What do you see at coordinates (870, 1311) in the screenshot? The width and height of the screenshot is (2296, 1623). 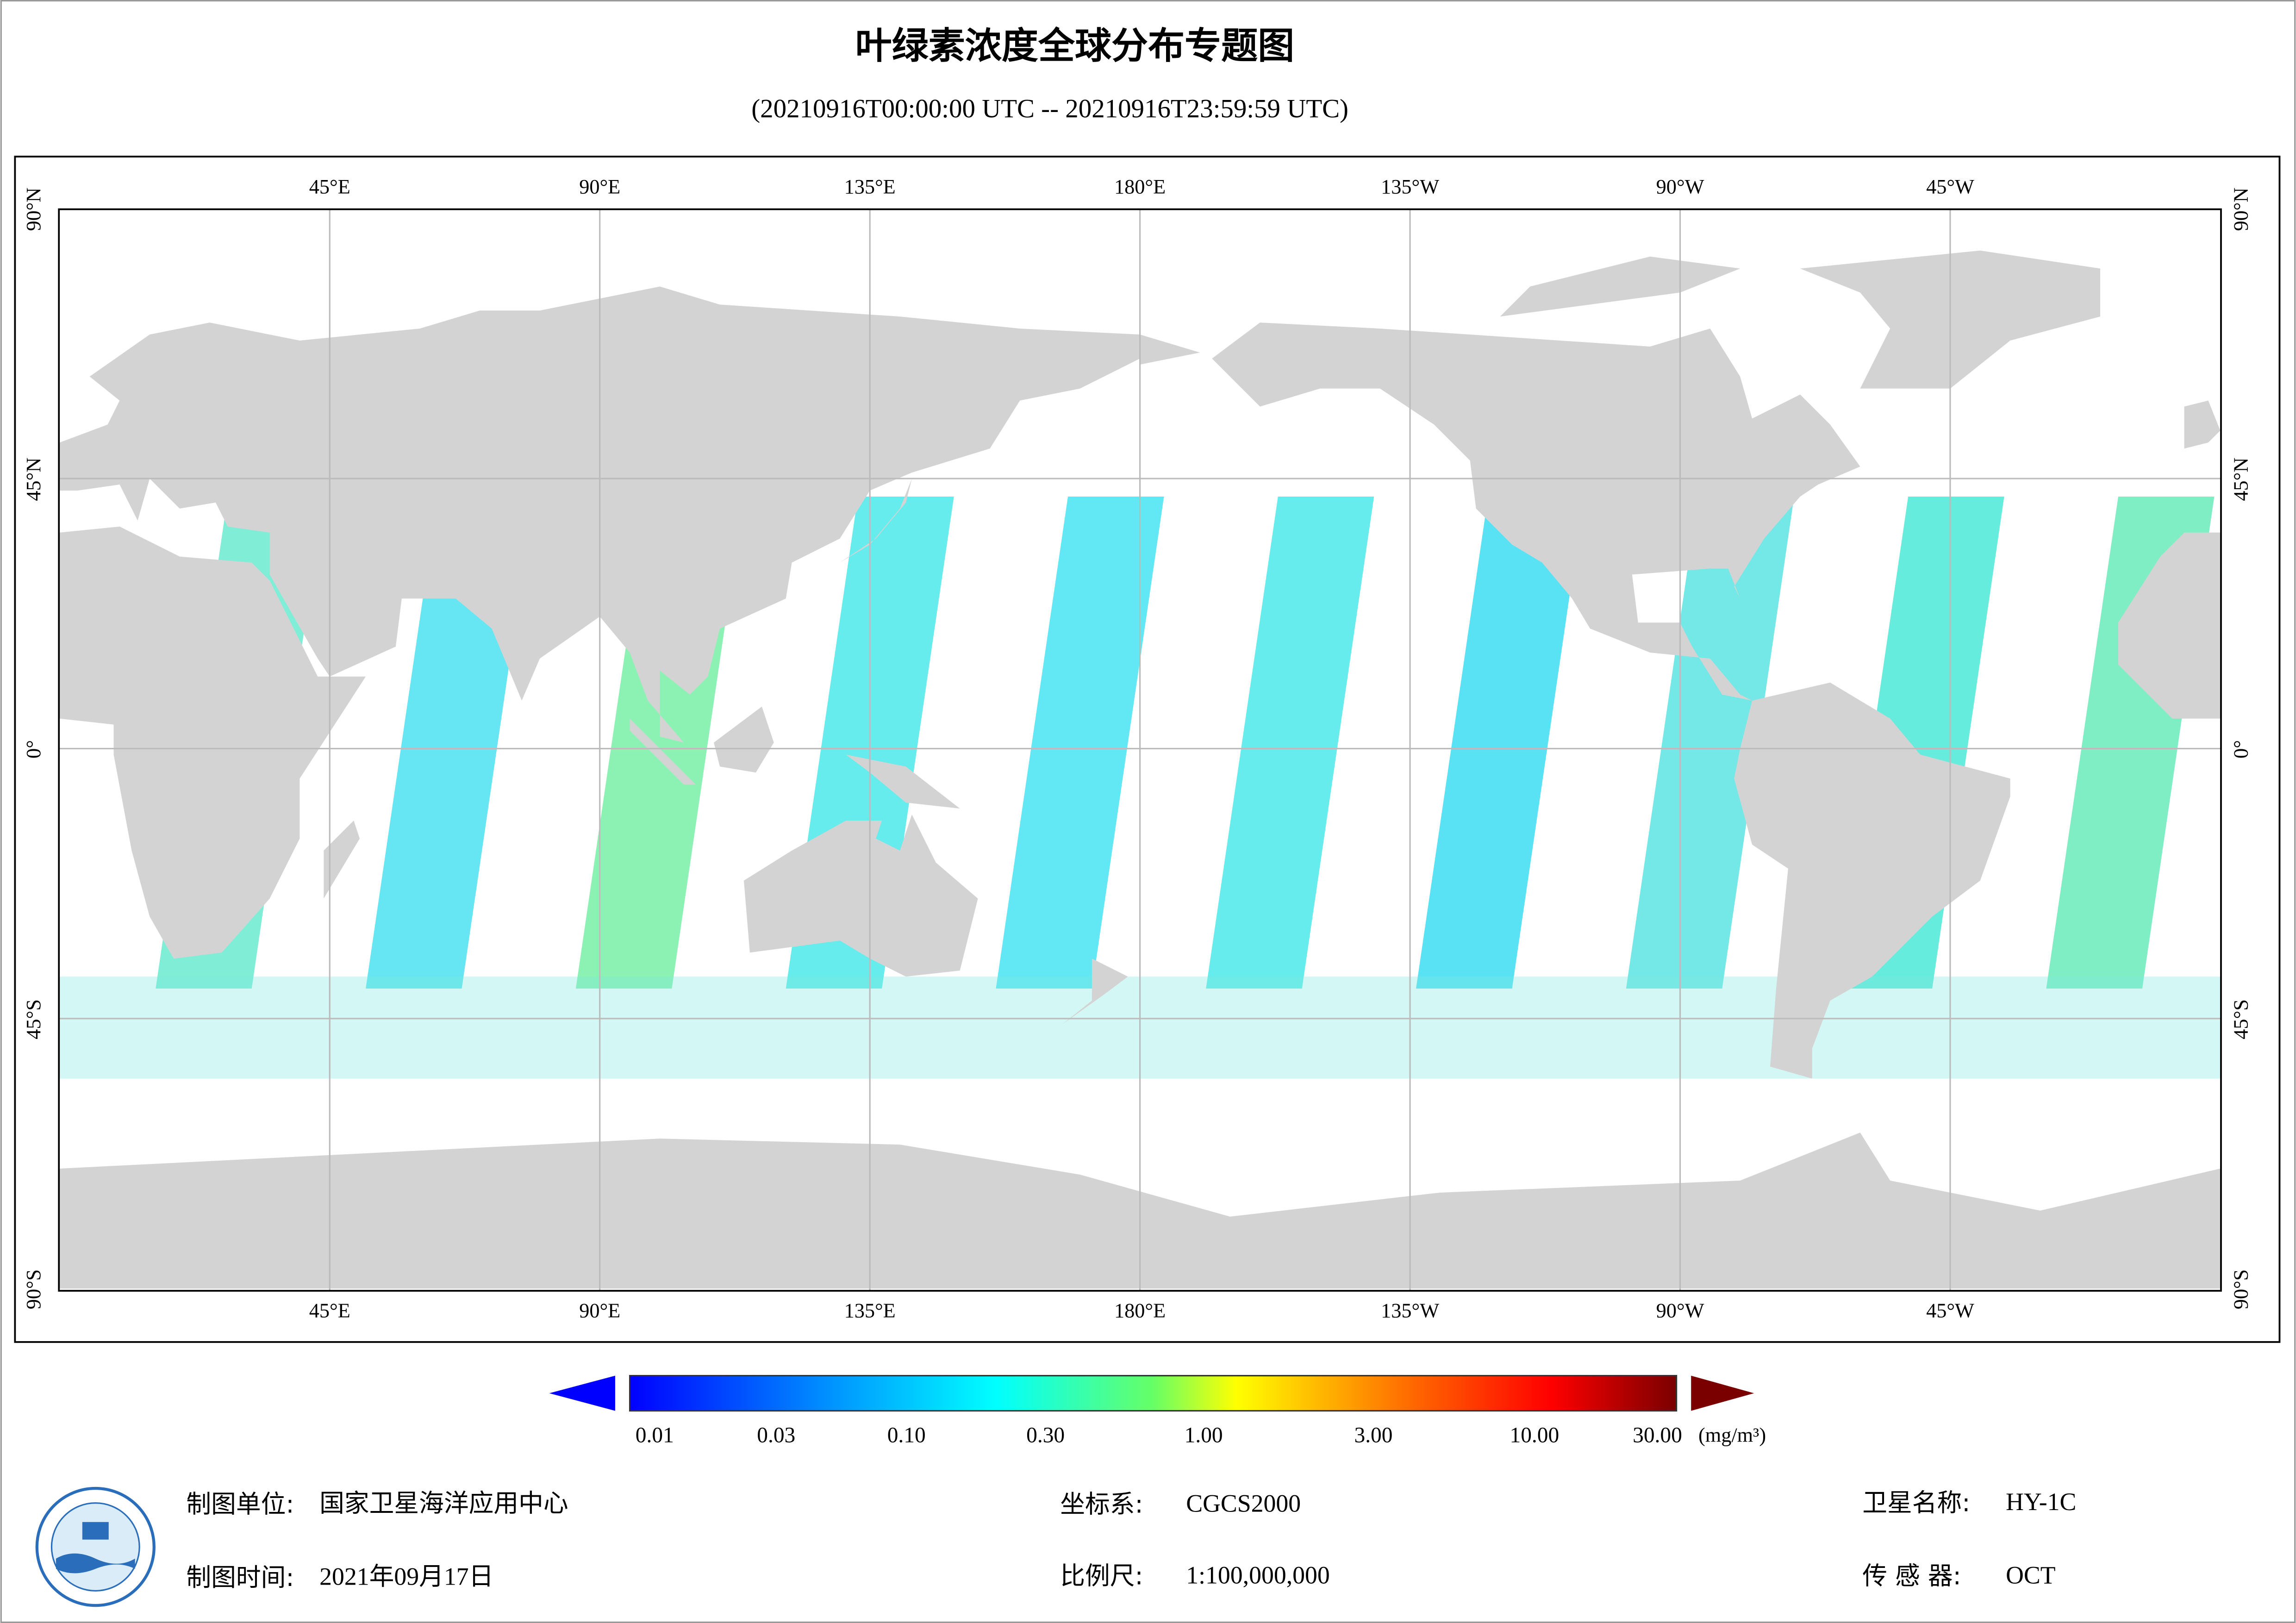 I see `longitude-label-bottom: 135°E` at bounding box center [870, 1311].